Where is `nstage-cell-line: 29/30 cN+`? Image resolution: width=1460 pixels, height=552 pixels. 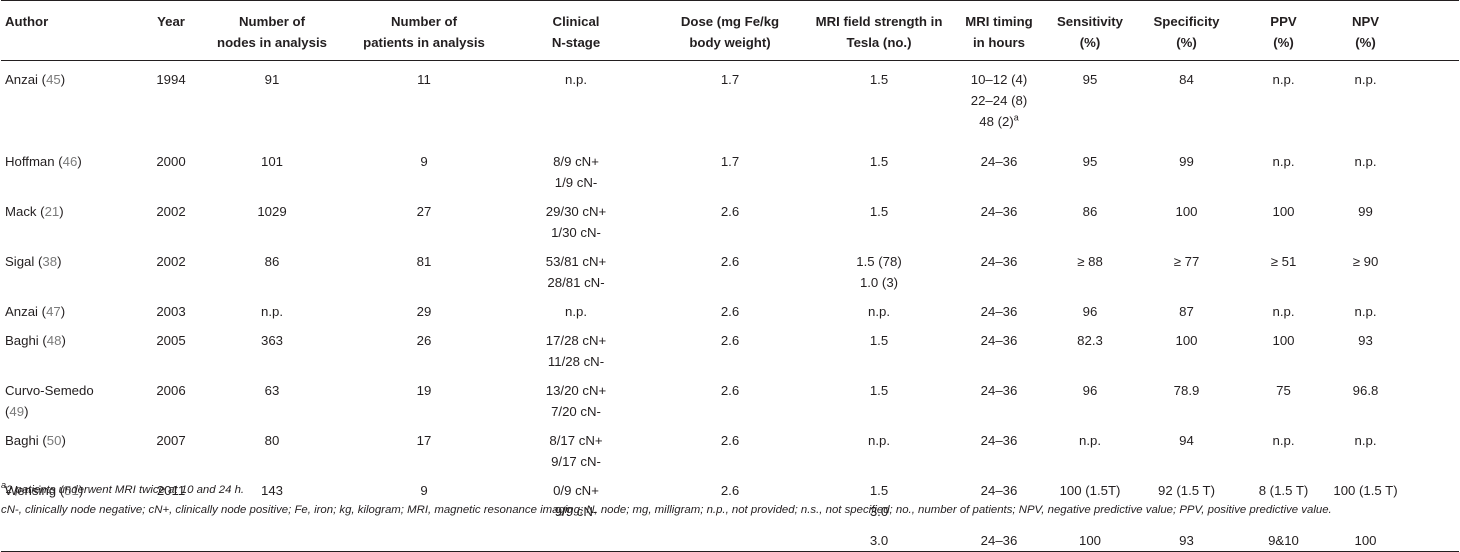 nstage-cell-line: 29/30 cN+ is located at coordinates (576, 211).